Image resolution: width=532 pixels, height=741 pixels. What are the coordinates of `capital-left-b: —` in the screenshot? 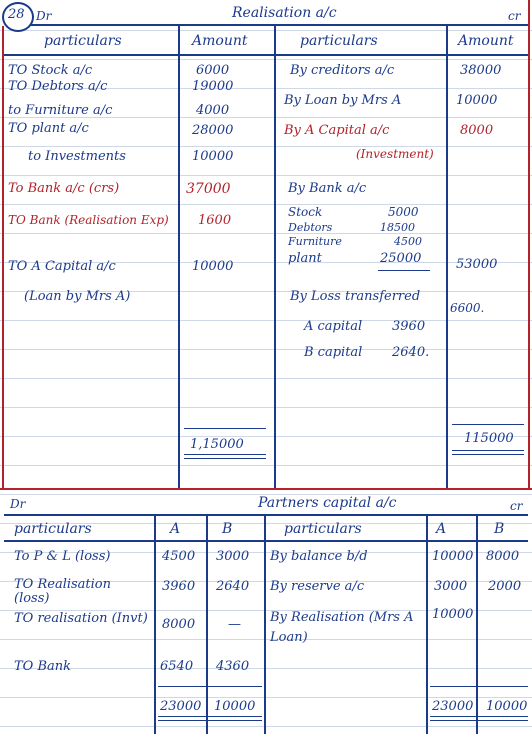 It's located at (234, 624).